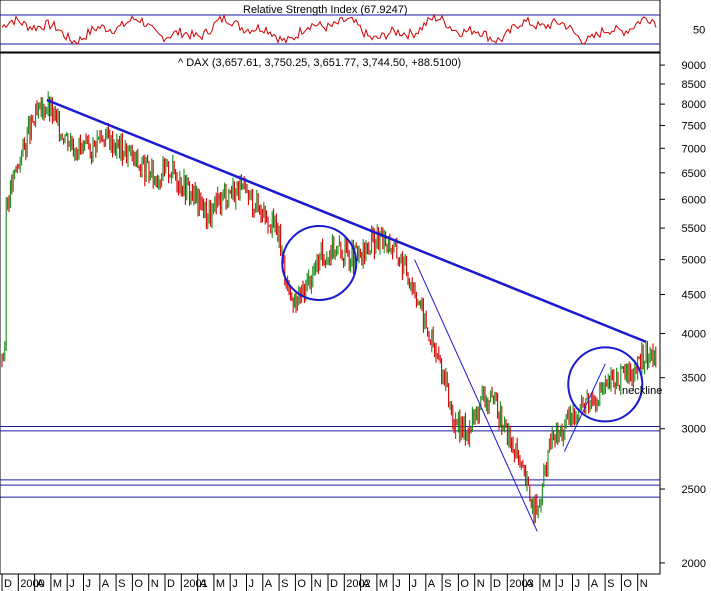  What do you see at coordinates (195, 584) in the screenshot?
I see `time-tick-label: 2001` at bounding box center [195, 584].